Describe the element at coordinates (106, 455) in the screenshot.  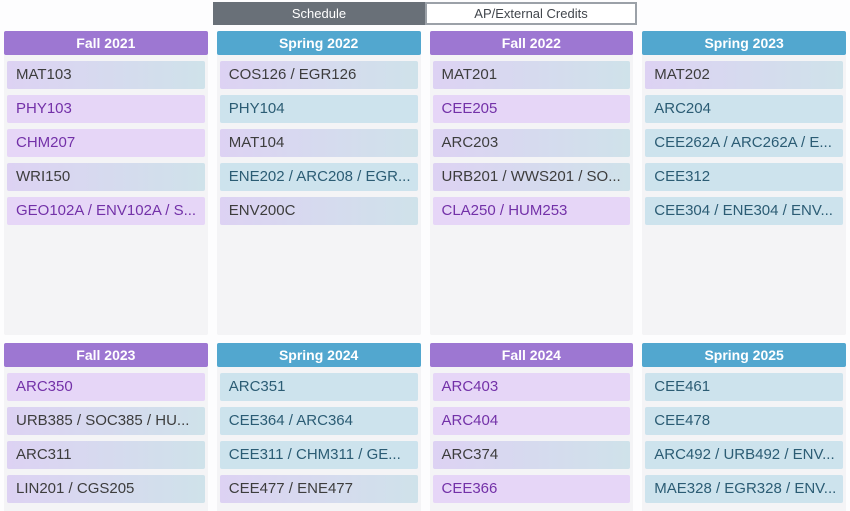
I see `course-item: ARC311` at that location.